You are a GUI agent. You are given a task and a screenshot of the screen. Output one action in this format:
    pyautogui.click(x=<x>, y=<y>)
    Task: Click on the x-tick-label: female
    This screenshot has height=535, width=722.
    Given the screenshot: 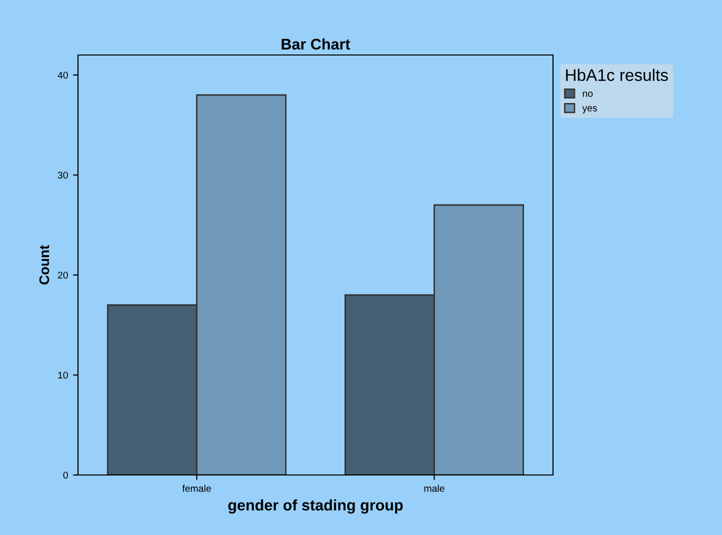 What is the action you would take?
    pyautogui.click(x=196, y=488)
    